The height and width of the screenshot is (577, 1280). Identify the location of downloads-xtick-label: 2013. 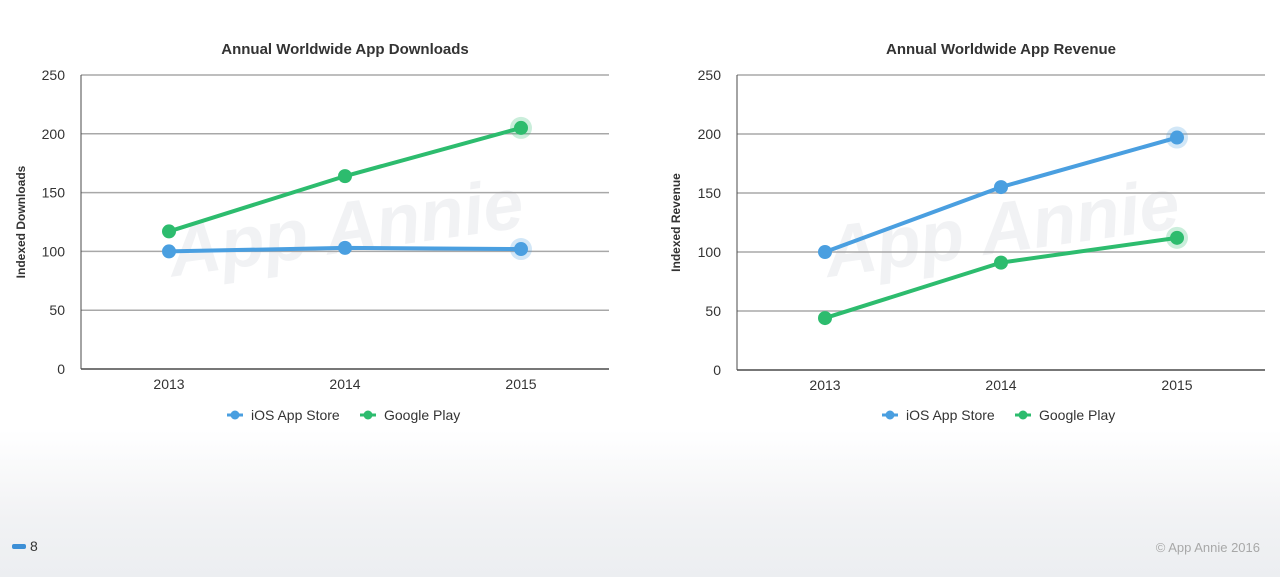
(168, 384).